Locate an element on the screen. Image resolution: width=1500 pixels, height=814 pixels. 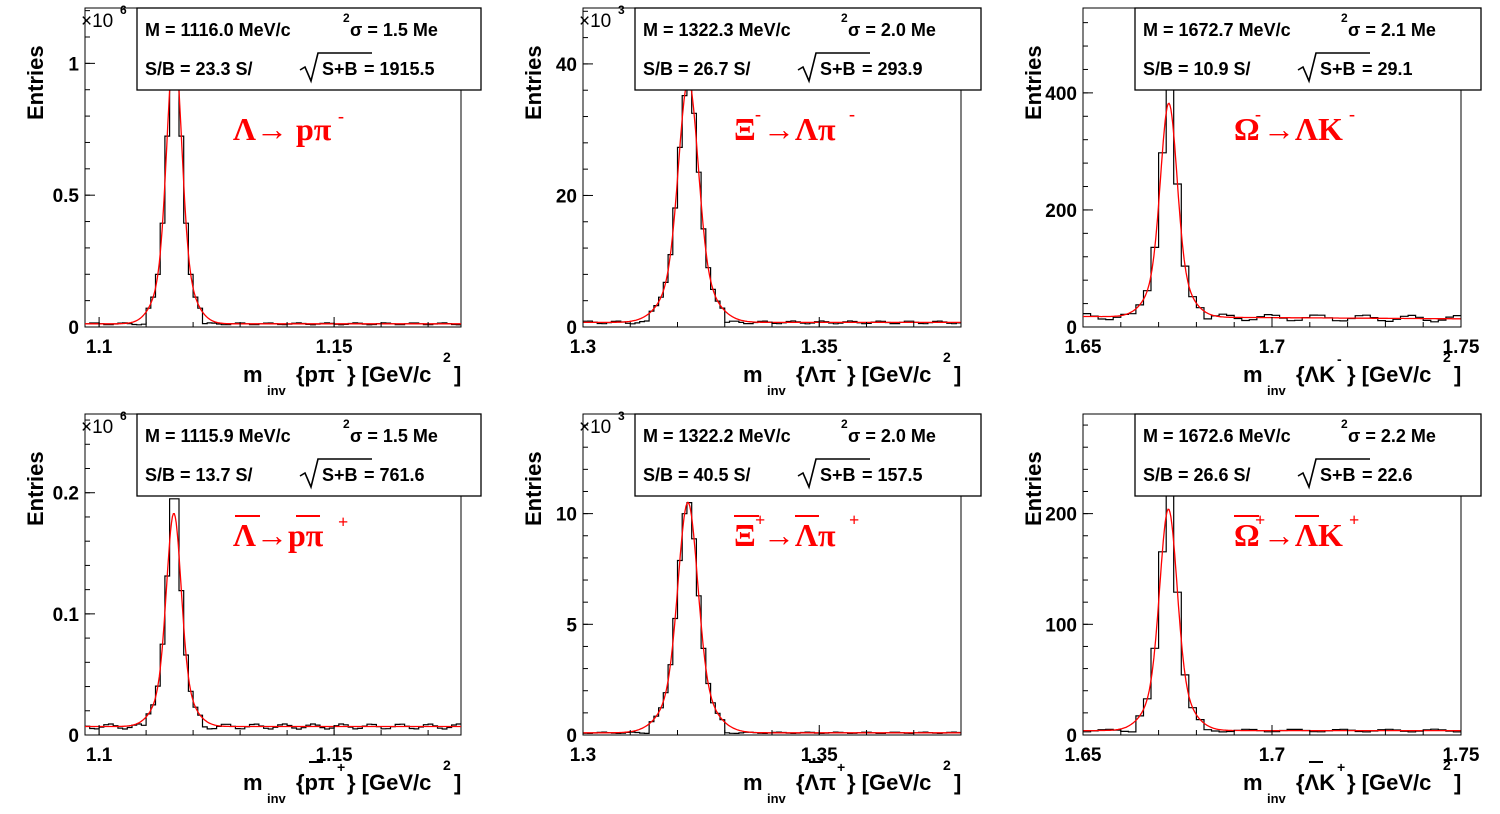
decay-label: Λ→ pπ is located at coordinates (282, 129).